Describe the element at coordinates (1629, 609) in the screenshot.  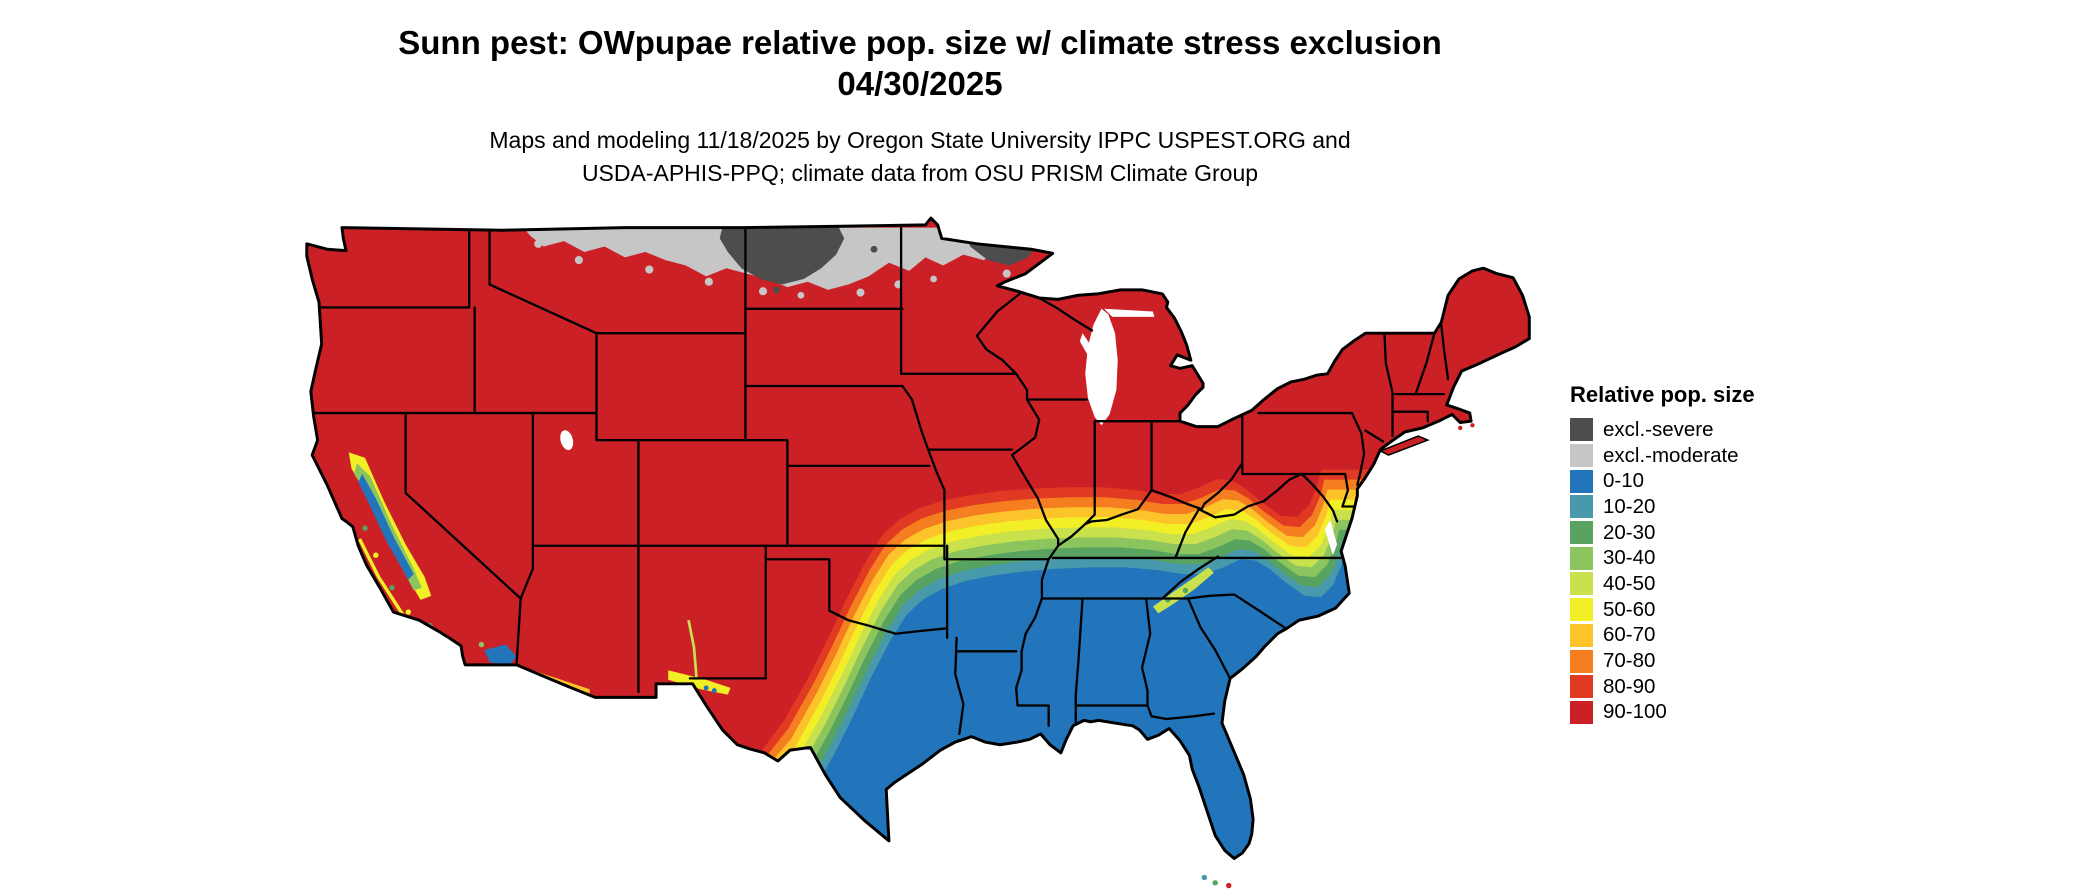
I see `legend-label: 50-60` at that location.